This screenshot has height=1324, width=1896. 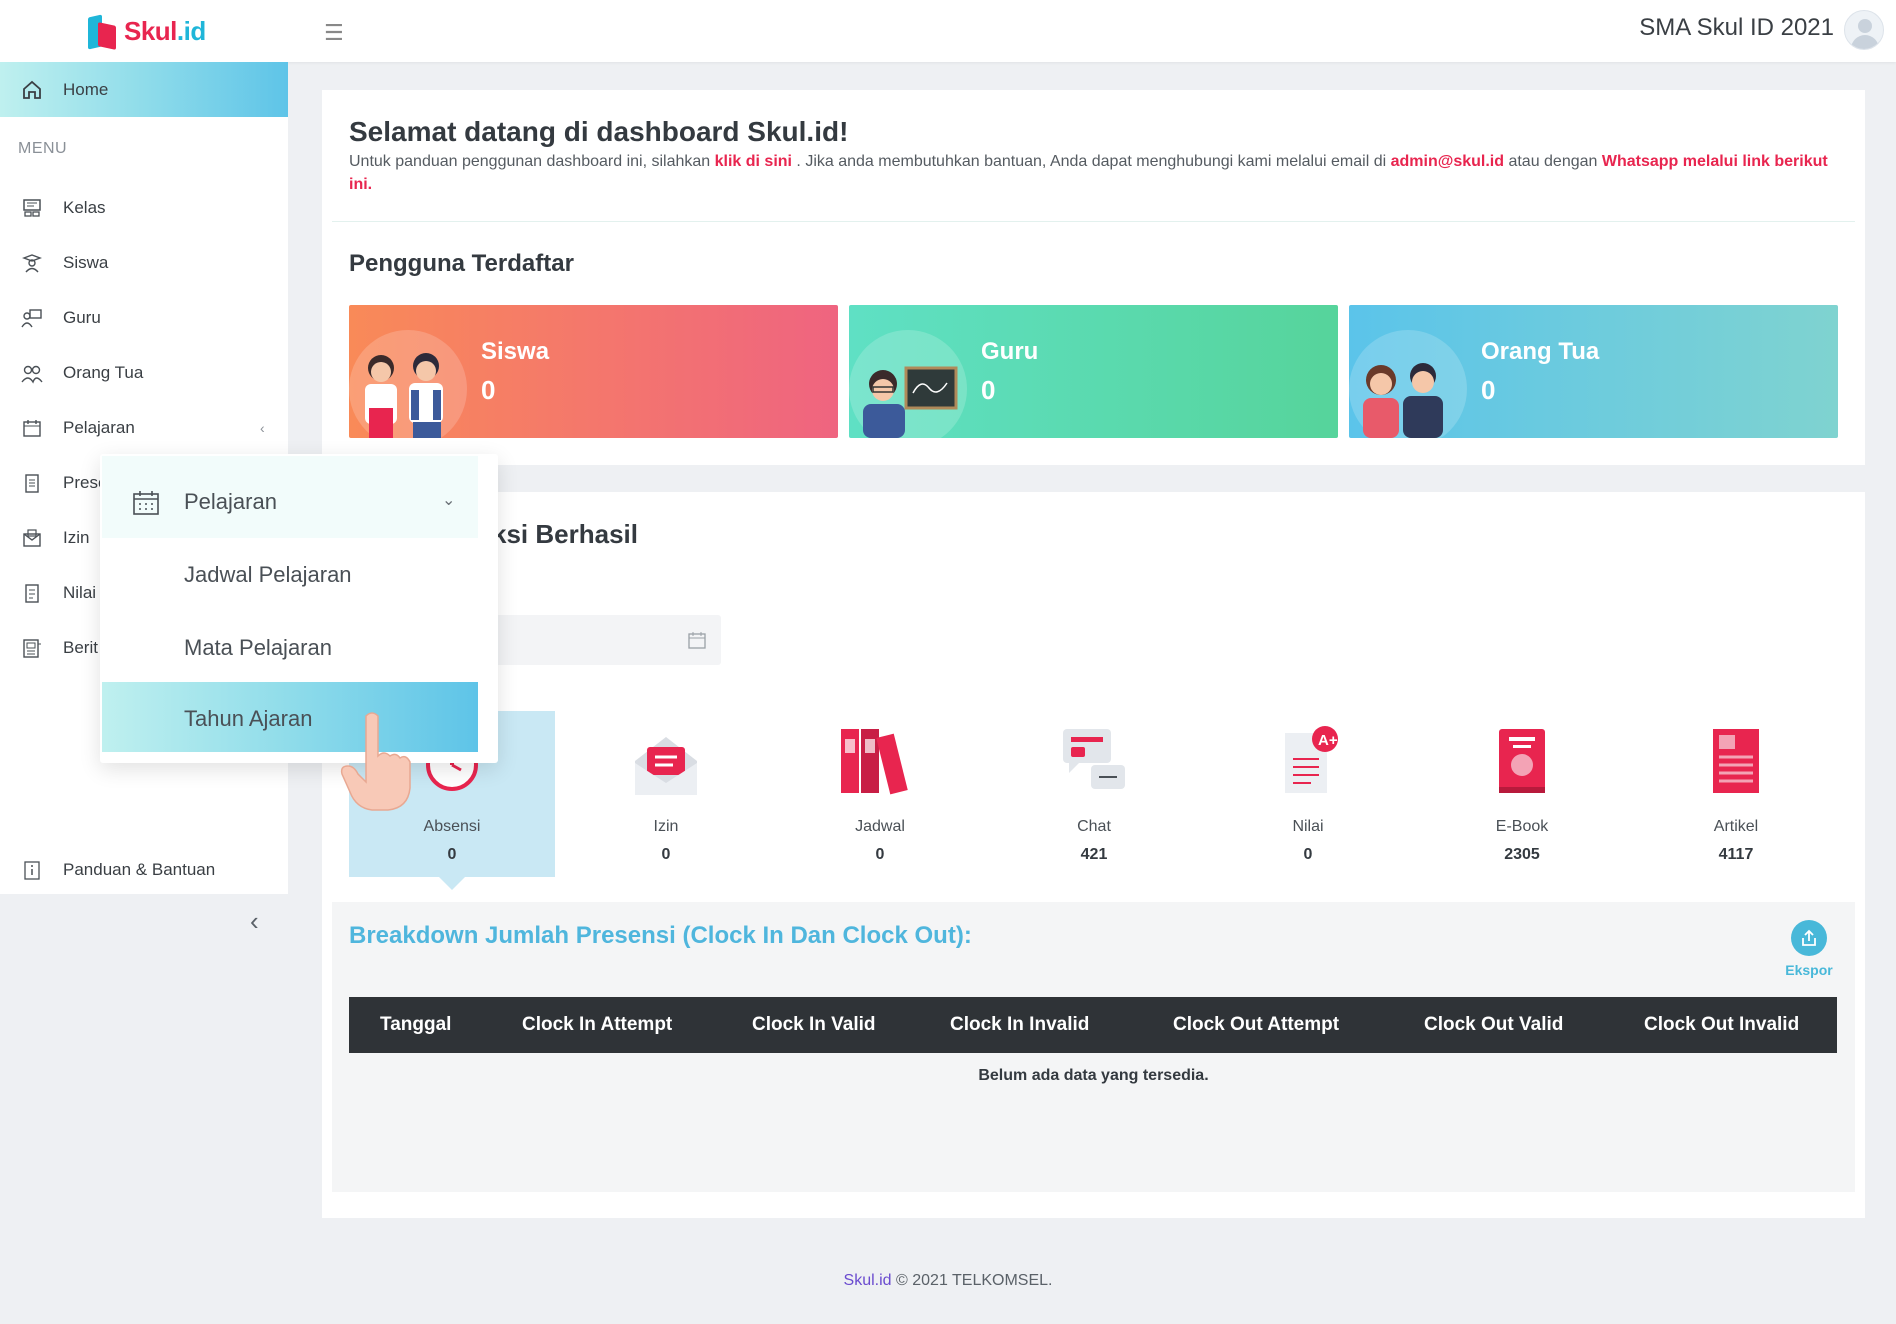 I want to click on ebook-icon, so click(x=1522, y=761).